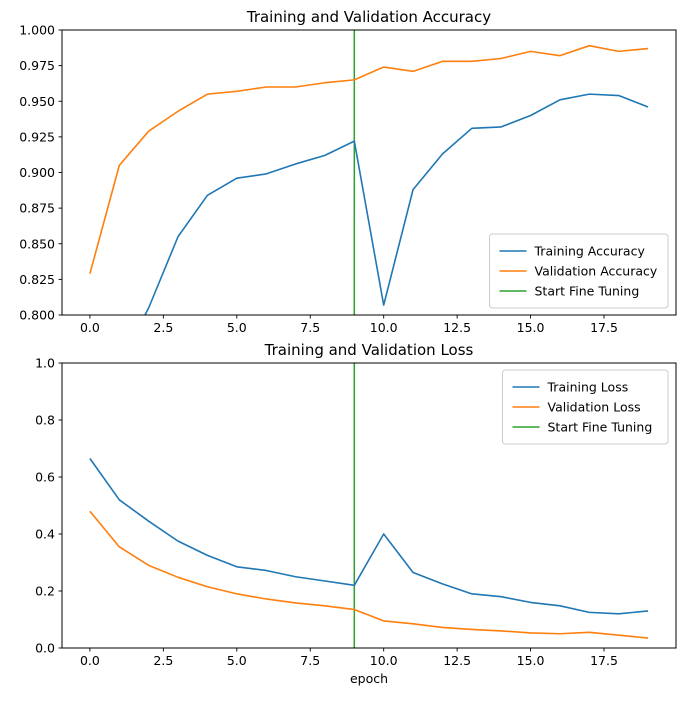  I want to click on chart-title: Training and Validation Accuracy, so click(368, 17).